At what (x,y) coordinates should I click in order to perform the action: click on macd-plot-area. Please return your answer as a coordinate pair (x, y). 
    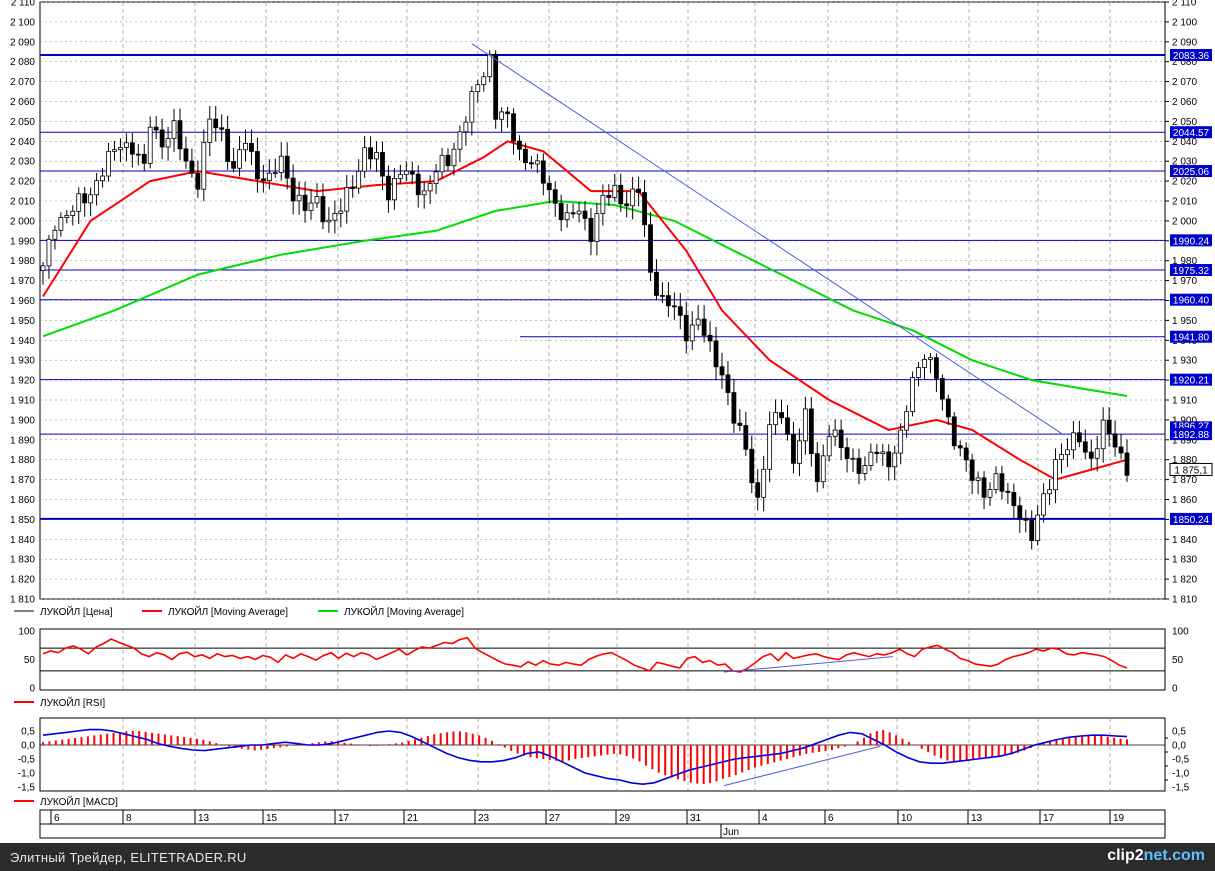
    Looking at the image, I should click on (602, 754).